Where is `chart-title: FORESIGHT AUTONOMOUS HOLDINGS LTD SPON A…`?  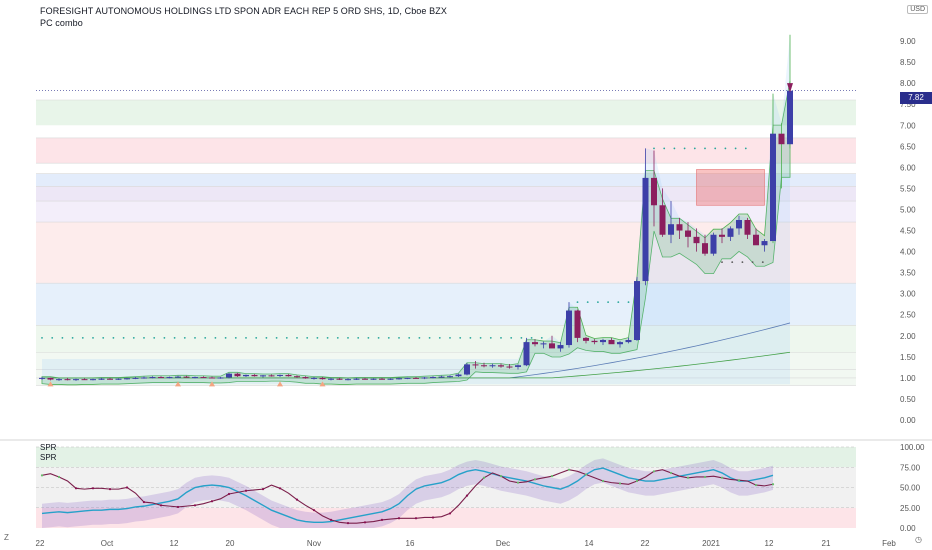
chart-title: FORESIGHT AUTONOMOUS HOLDINGS LTD SPON A… is located at coordinates (243, 11).